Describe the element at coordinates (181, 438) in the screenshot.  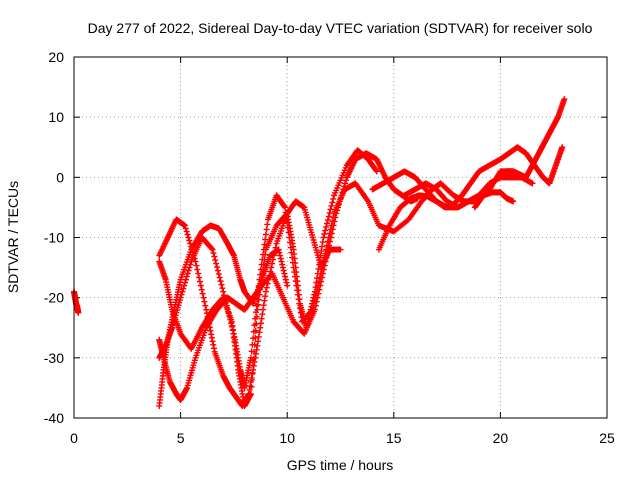
I see `x-tick-label: 5` at that location.